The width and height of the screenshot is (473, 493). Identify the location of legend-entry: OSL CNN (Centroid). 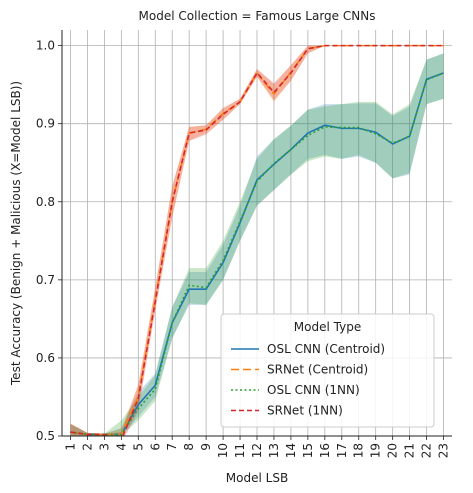
(326, 349).